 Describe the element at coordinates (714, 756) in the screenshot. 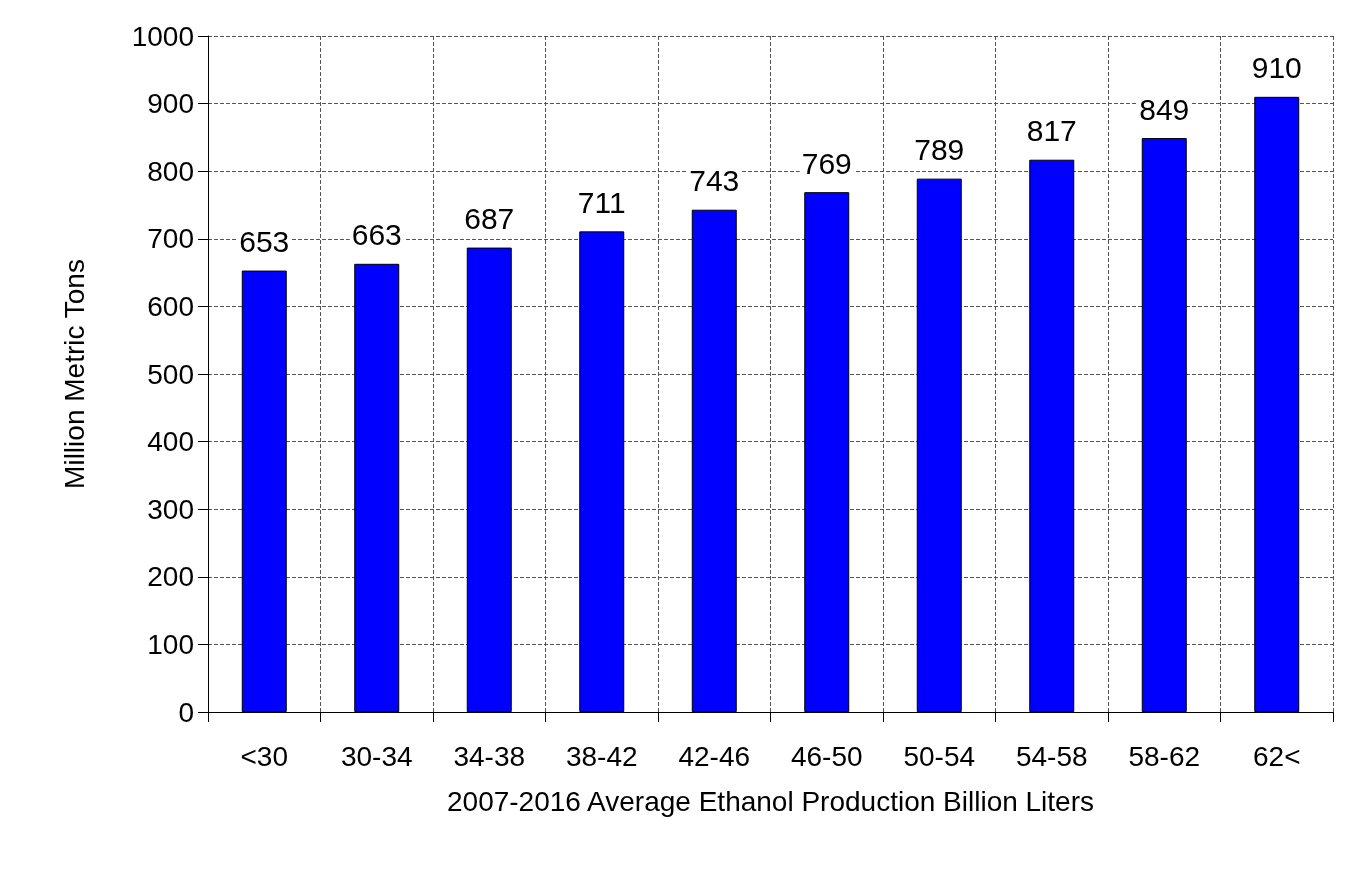

I see `x-tick-label: 42-46` at that location.